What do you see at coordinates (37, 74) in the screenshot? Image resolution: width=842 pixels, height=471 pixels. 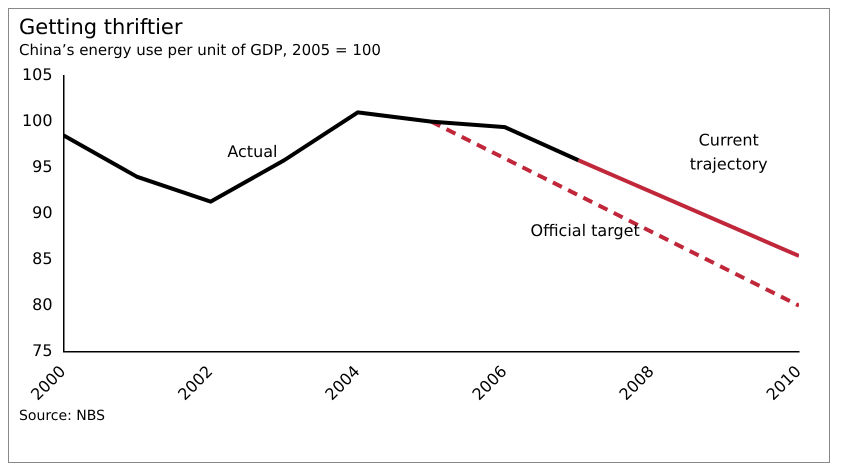 I see `y-tick-label: 105` at bounding box center [37, 74].